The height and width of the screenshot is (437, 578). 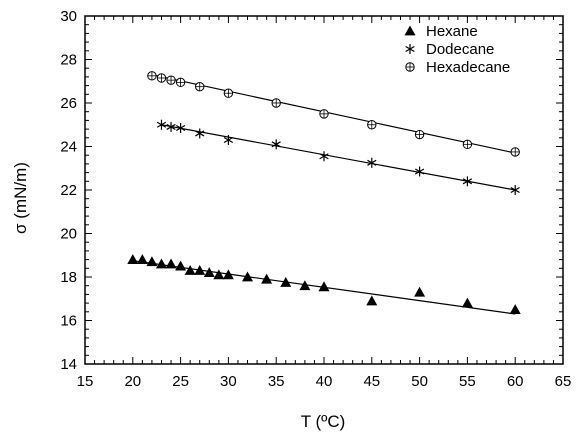 I want to click on y-tick-label: 30, so click(x=68, y=16).